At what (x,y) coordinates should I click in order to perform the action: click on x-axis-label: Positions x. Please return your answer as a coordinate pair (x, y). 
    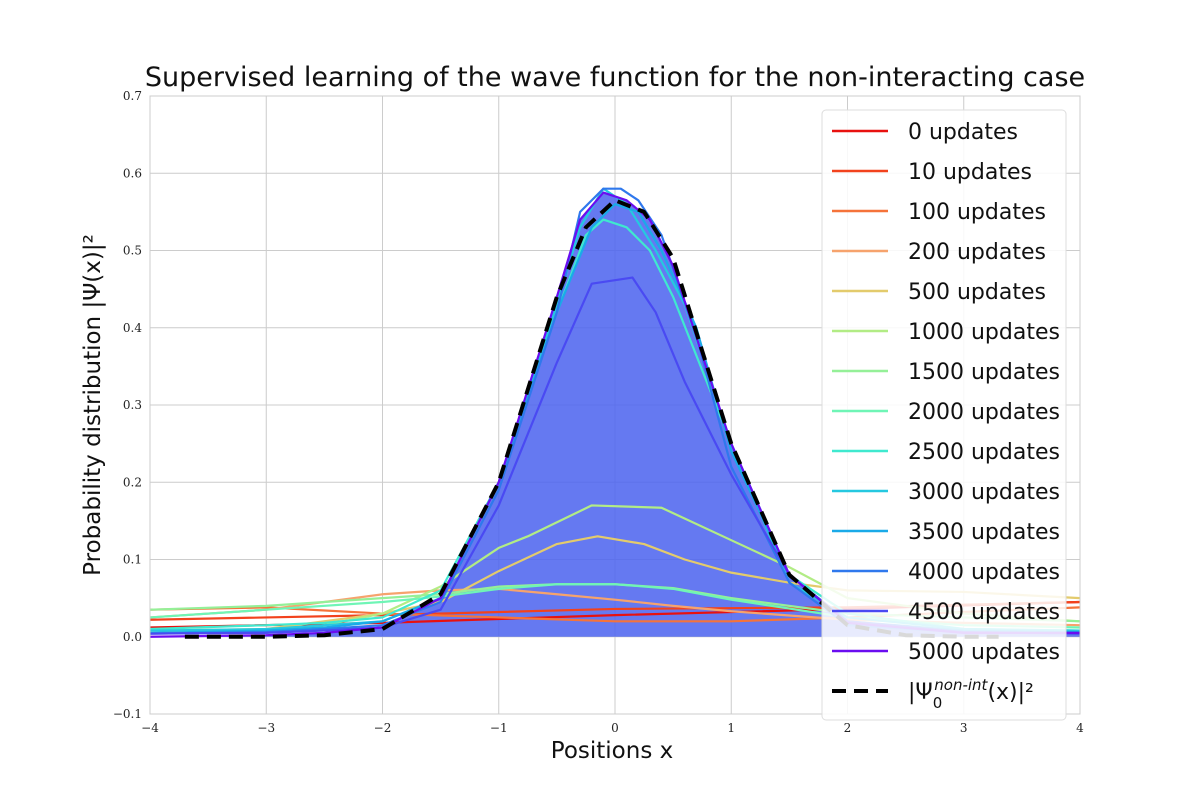
    Looking at the image, I should click on (612, 751).